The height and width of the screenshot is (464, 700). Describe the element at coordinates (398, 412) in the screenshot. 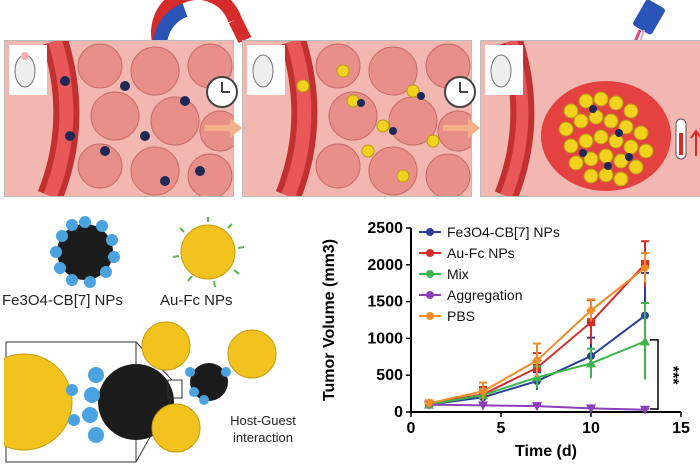

I see `y-tick-label: 0` at that location.